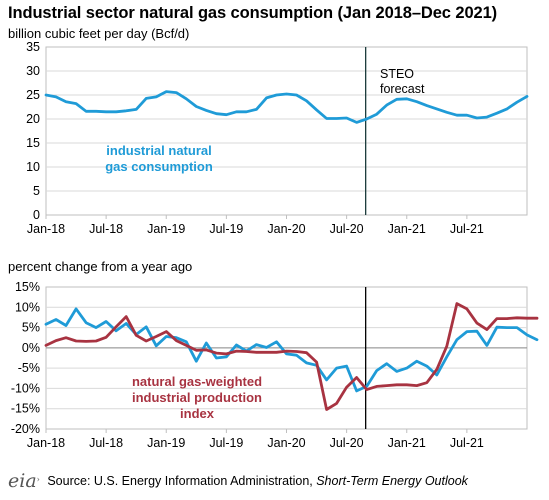 The height and width of the screenshot is (500, 549). What do you see at coordinates (25, 409) in the screenshot?
I see `bottom-ytick-label: -15%` at bounding box center [25, 409].